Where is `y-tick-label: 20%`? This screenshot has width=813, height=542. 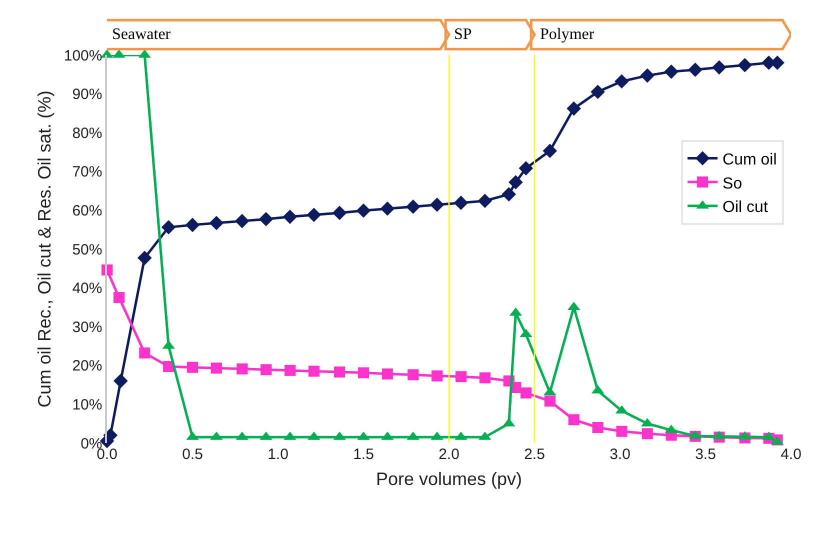 y-tick-label: 20% is located at coordinates (87, 366).